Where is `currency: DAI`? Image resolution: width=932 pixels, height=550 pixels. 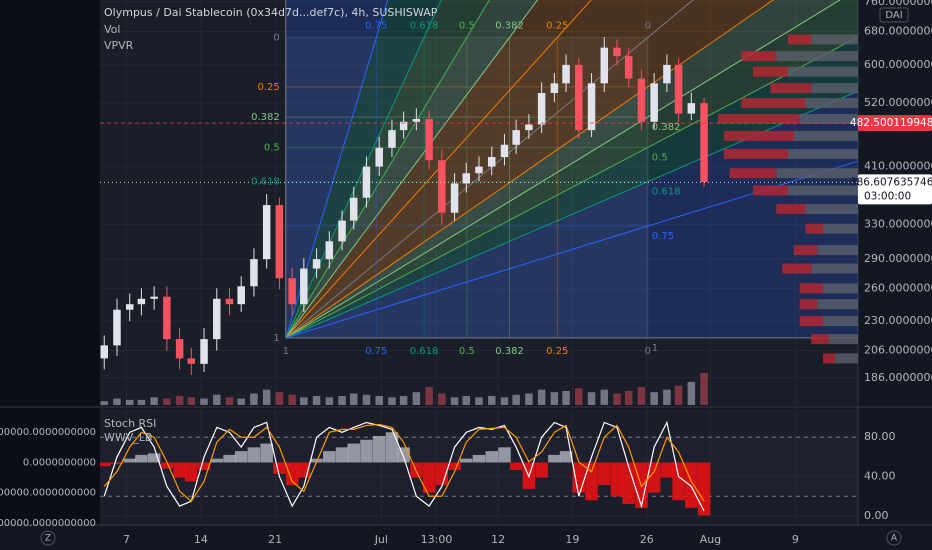
currency: DAI is located at coordinates (893, 15).